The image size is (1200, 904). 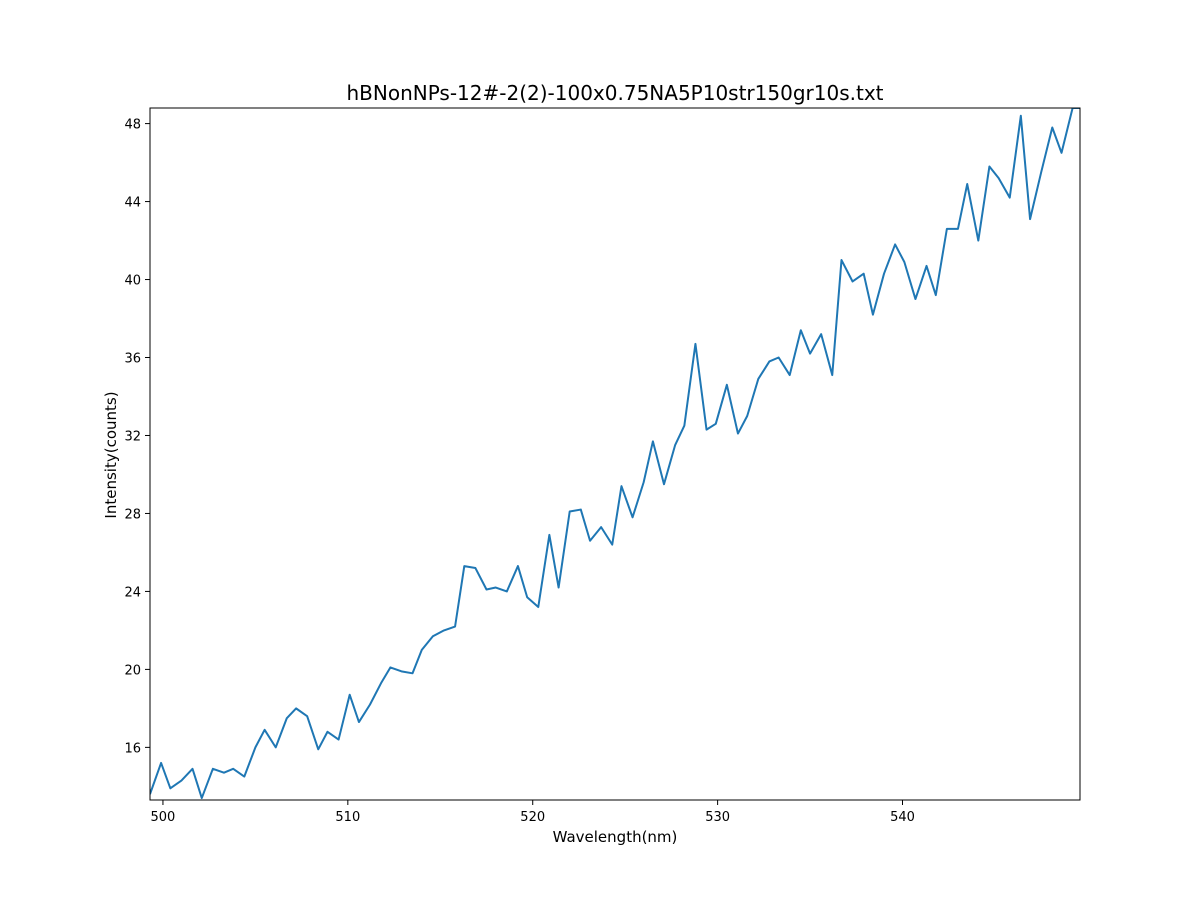 I want to click on y-tick-label: 28, so click(x=132, y=514).